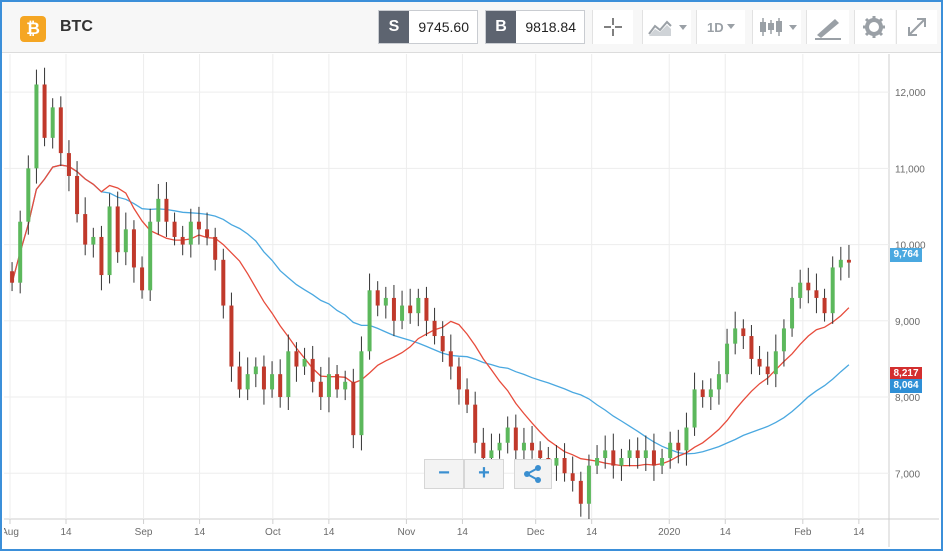 This screenshot has height=551, width=943. Describe the element at coordinates (550, 27) in the screenshot. I see `buy-price: 9818.84` at that location.